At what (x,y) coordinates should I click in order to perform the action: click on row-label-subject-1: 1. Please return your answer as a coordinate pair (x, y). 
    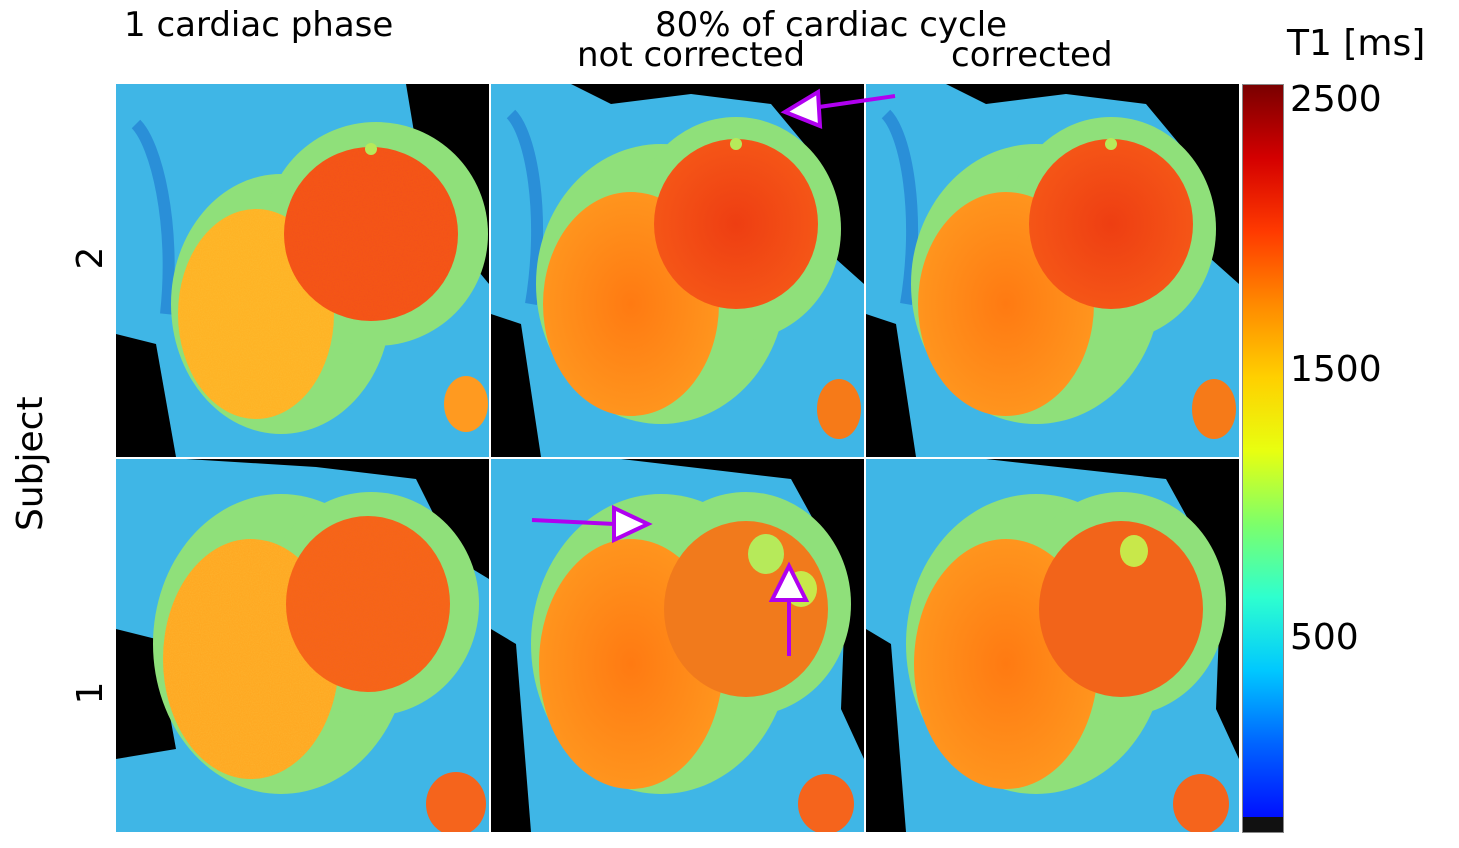
    Looking at the image, I should click on (90, 693).